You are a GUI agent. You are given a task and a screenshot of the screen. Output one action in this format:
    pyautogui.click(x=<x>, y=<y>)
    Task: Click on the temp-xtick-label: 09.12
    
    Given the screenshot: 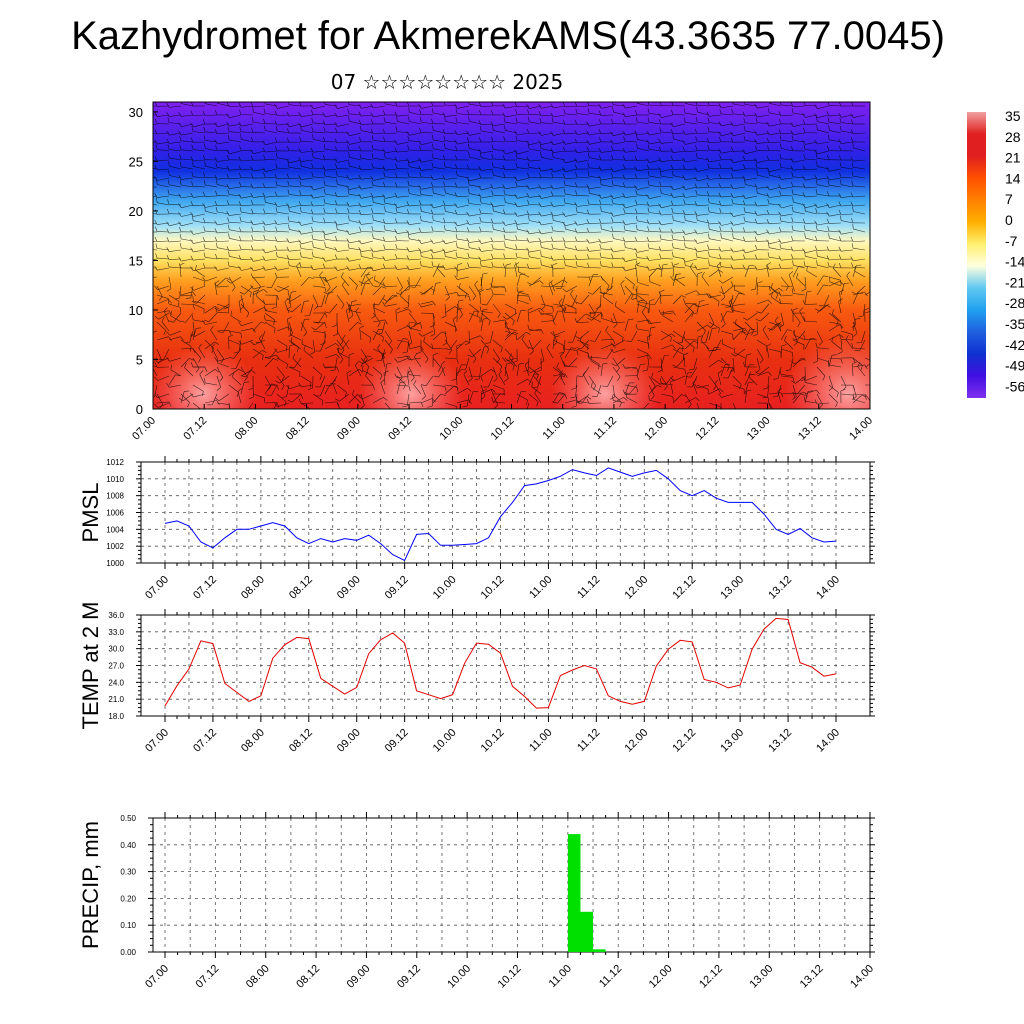 What is the action you would take?
    pyautogui.click(x=397, y=741)
    